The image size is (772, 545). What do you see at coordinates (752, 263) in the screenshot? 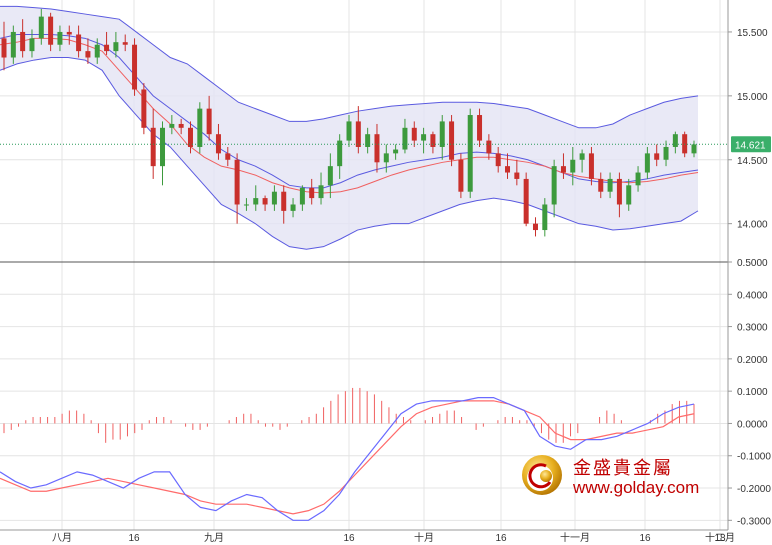
I see `macd-tick-label: 0.5000` at bounding box center [752, 263].